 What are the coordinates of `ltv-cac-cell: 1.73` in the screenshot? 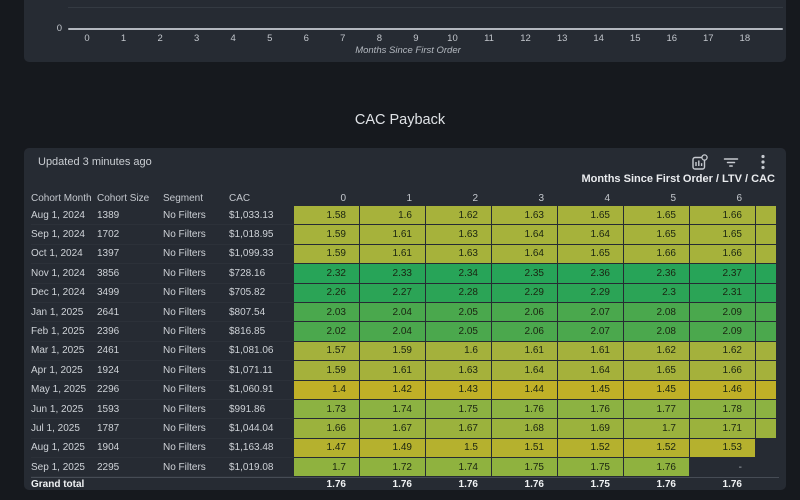 It's located at (326, 409).